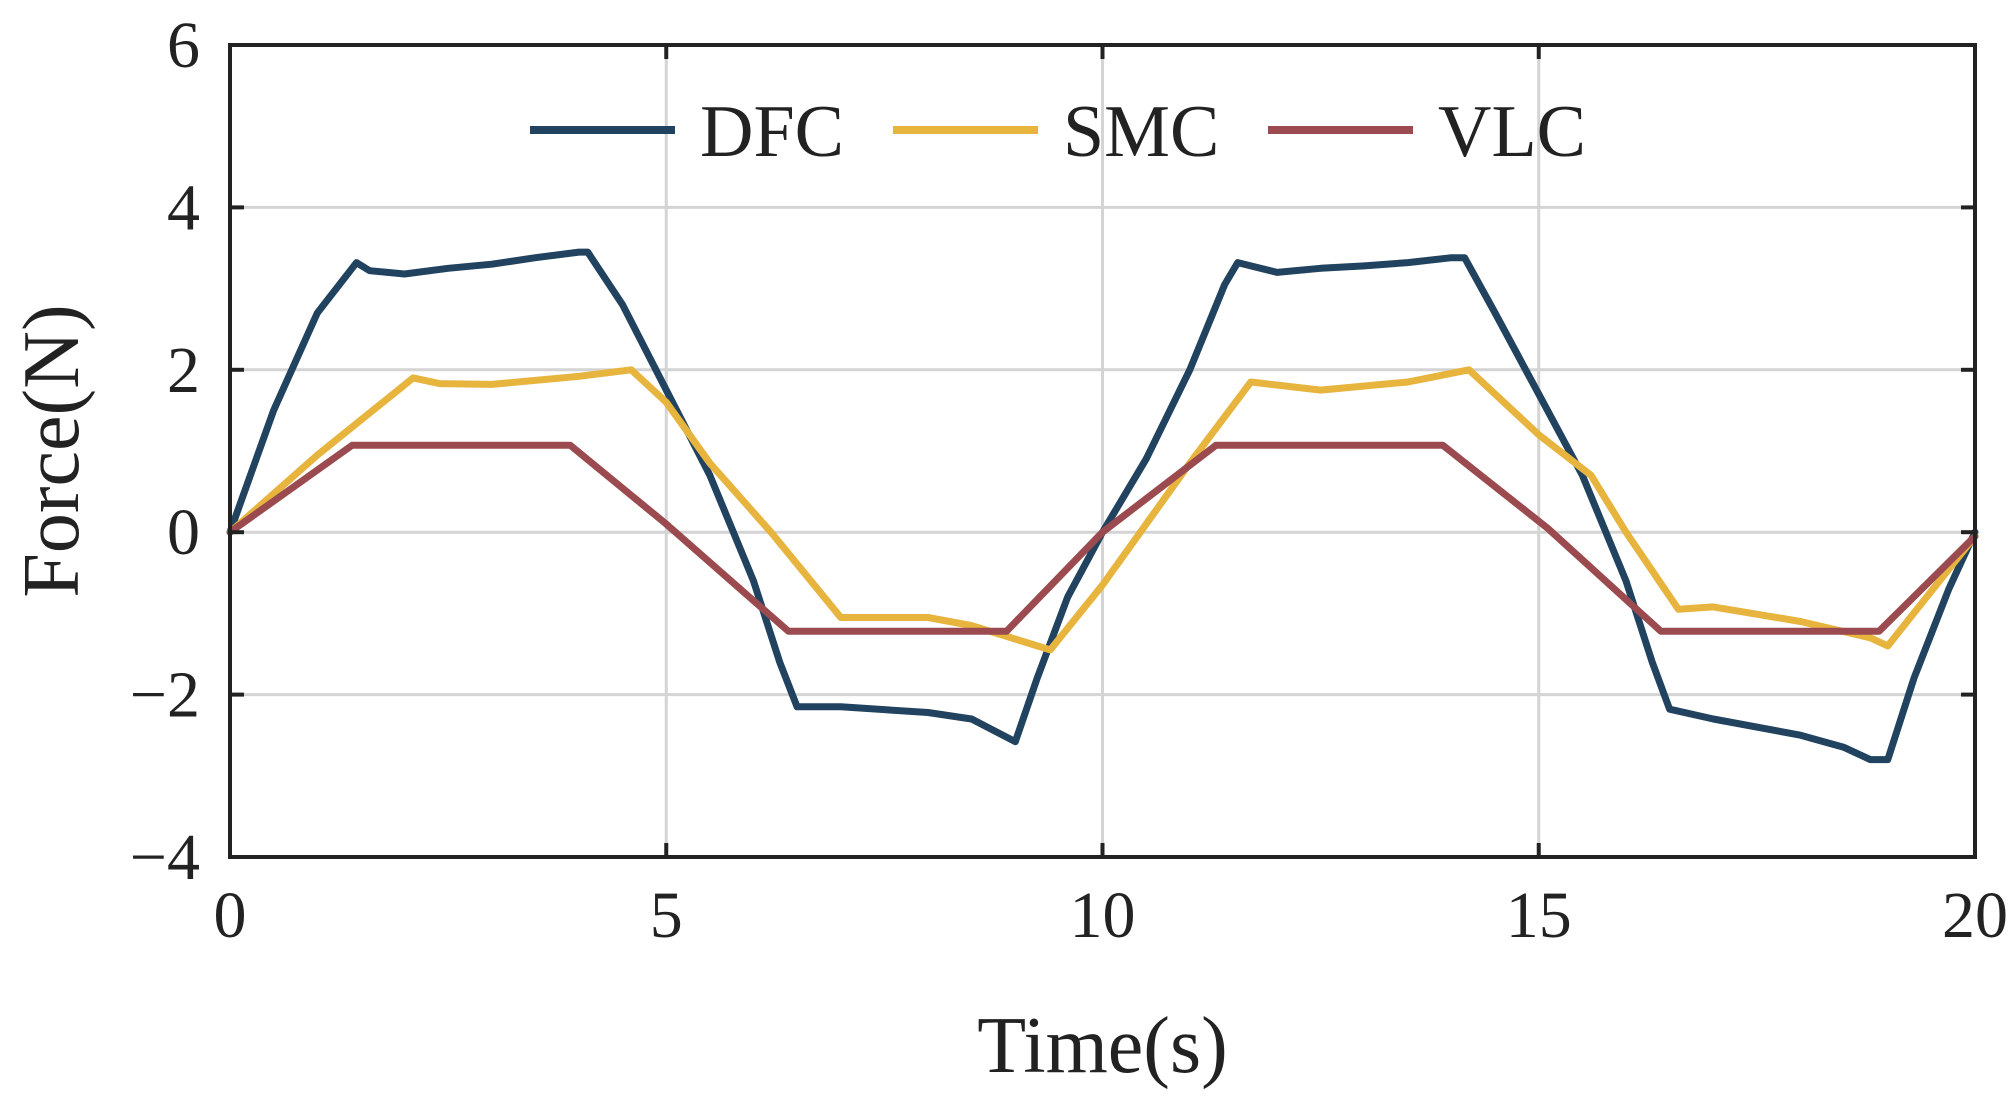  What do you see at coordinates (1512, 132) in the screenshot?
I see `legend-label-vlc: VLC` at bounding box center [1512, 132].